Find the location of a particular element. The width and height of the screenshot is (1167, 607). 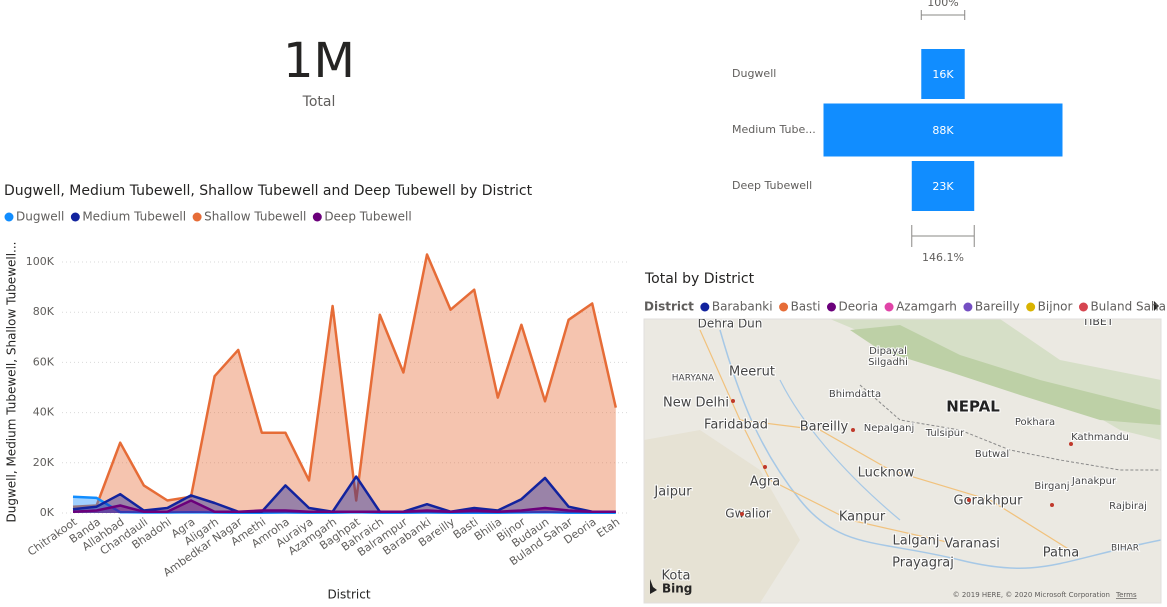

place-label: Bhimdatta is located at coordinates (855, 394).